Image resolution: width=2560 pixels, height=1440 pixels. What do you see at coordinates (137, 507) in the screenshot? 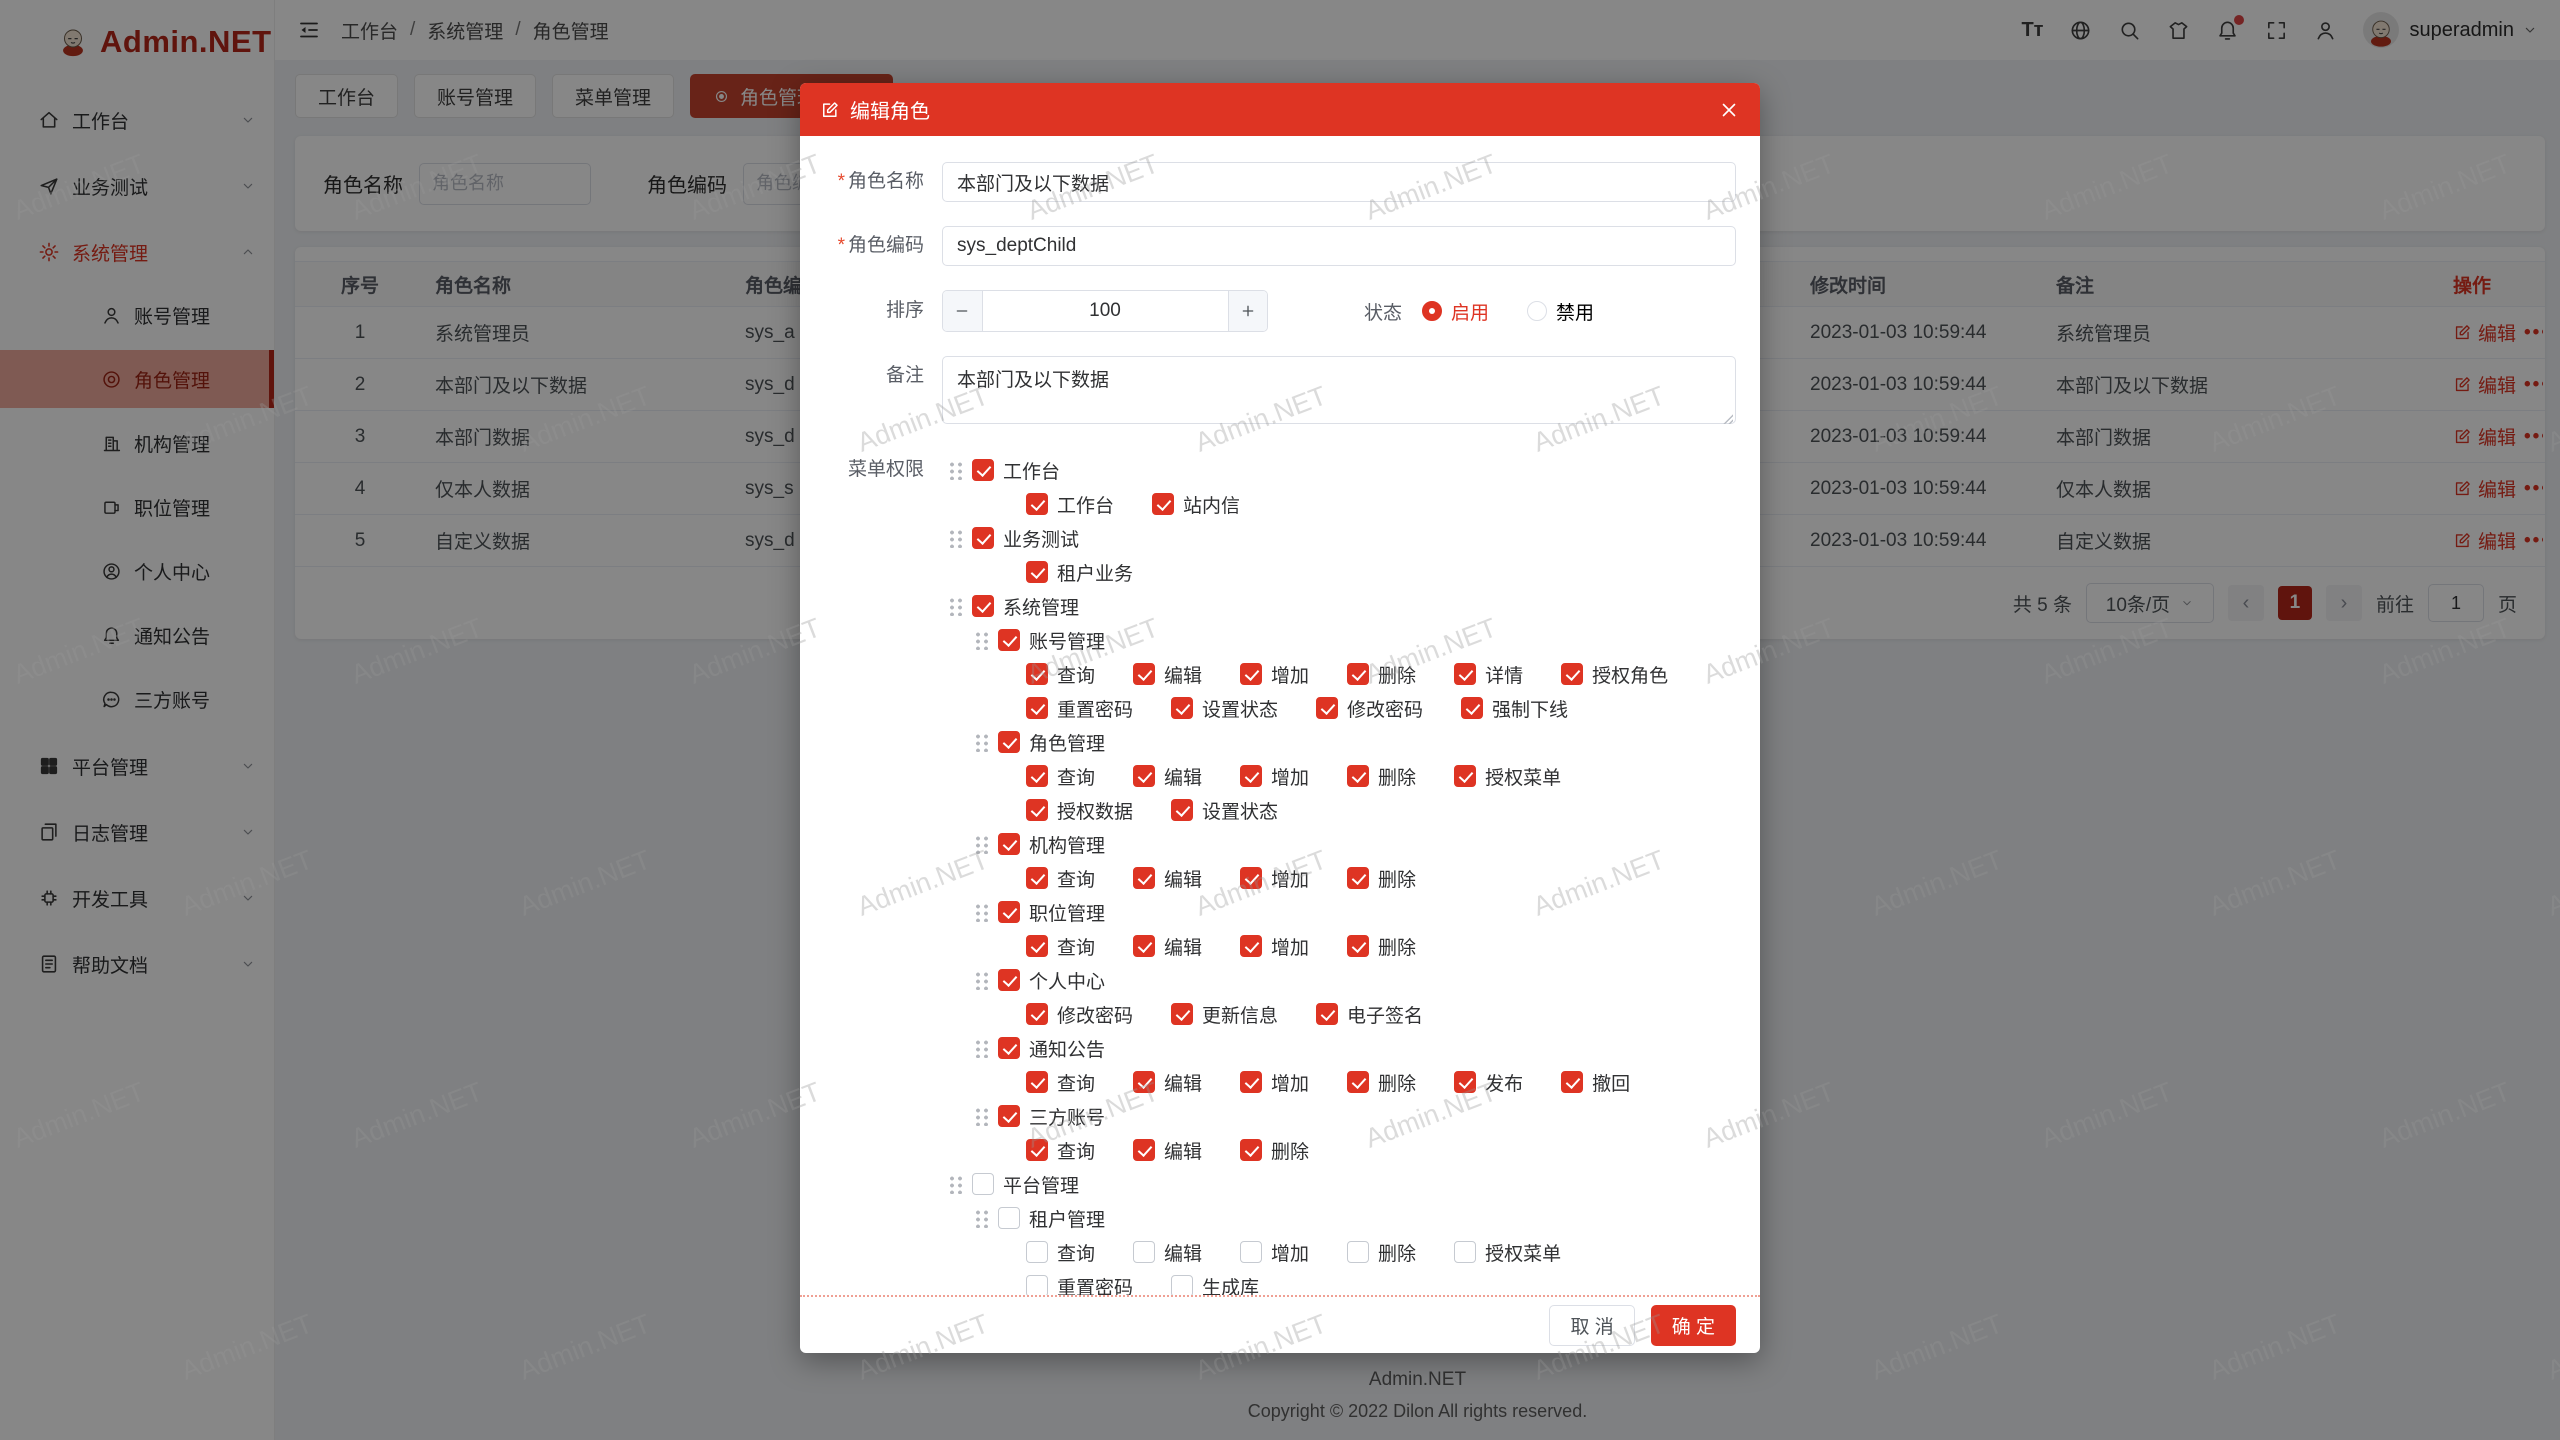
I see `sidebar-subitem-职位管理: 职位管理` at bounding box center [137, 507].